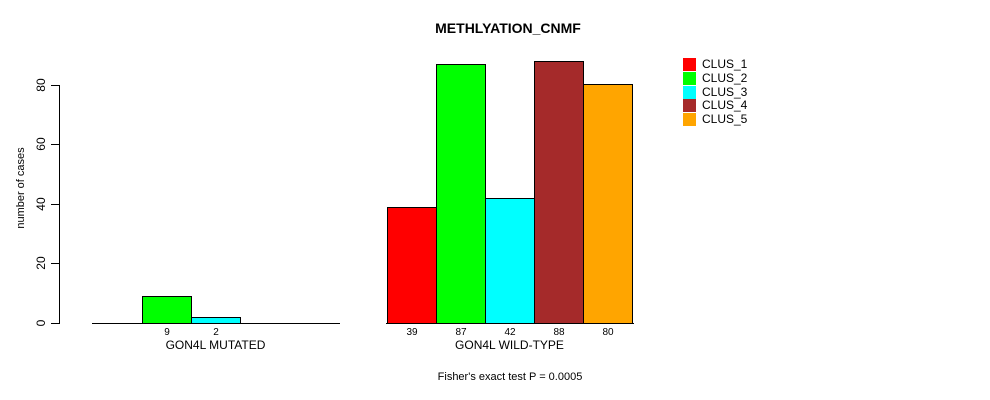  What do you see at coordinates (412, 265) in the screenshot?
I see `bar-clus-1-gon4l-wild-type` at bounding box center [412, 265].